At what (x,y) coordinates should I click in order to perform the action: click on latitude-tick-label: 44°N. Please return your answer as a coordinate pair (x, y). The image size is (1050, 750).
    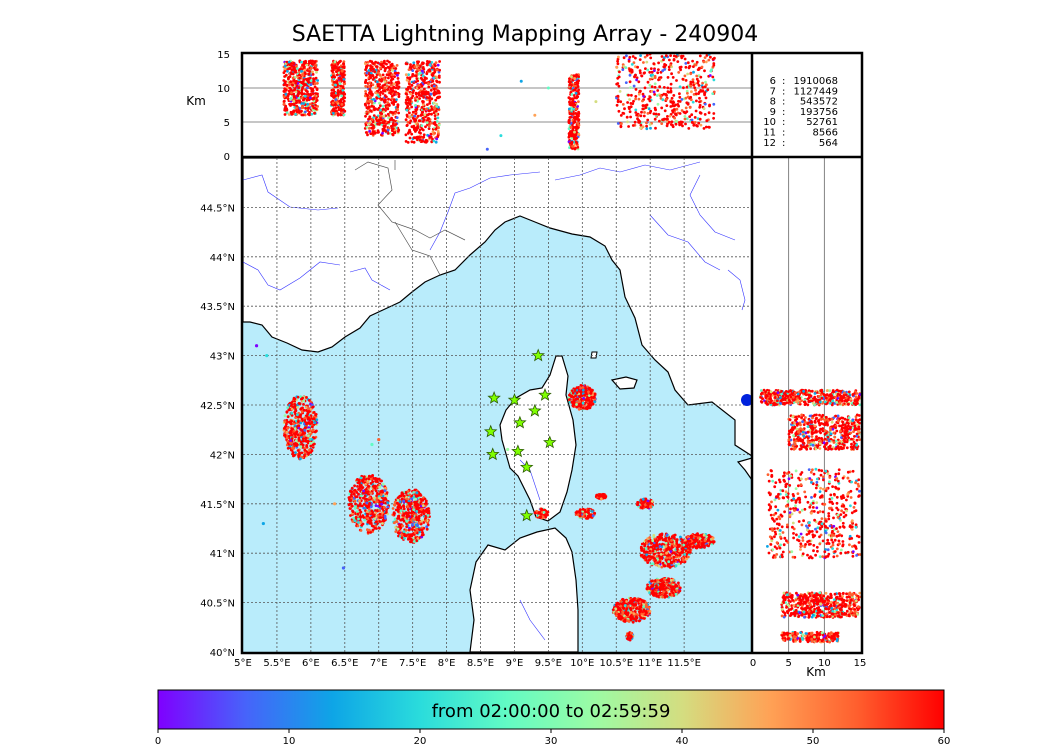
    Looking at the image, I should click on (222, 258).